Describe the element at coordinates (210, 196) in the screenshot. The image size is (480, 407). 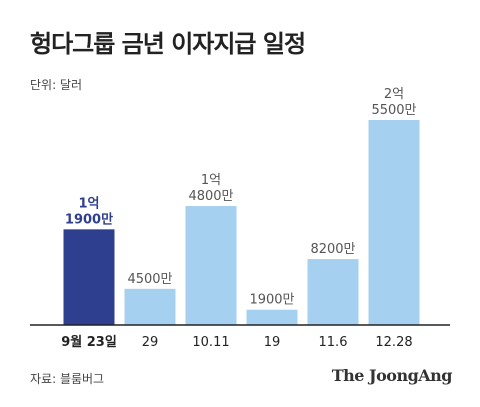
I see `bar-value-label: 4800만` at that location.